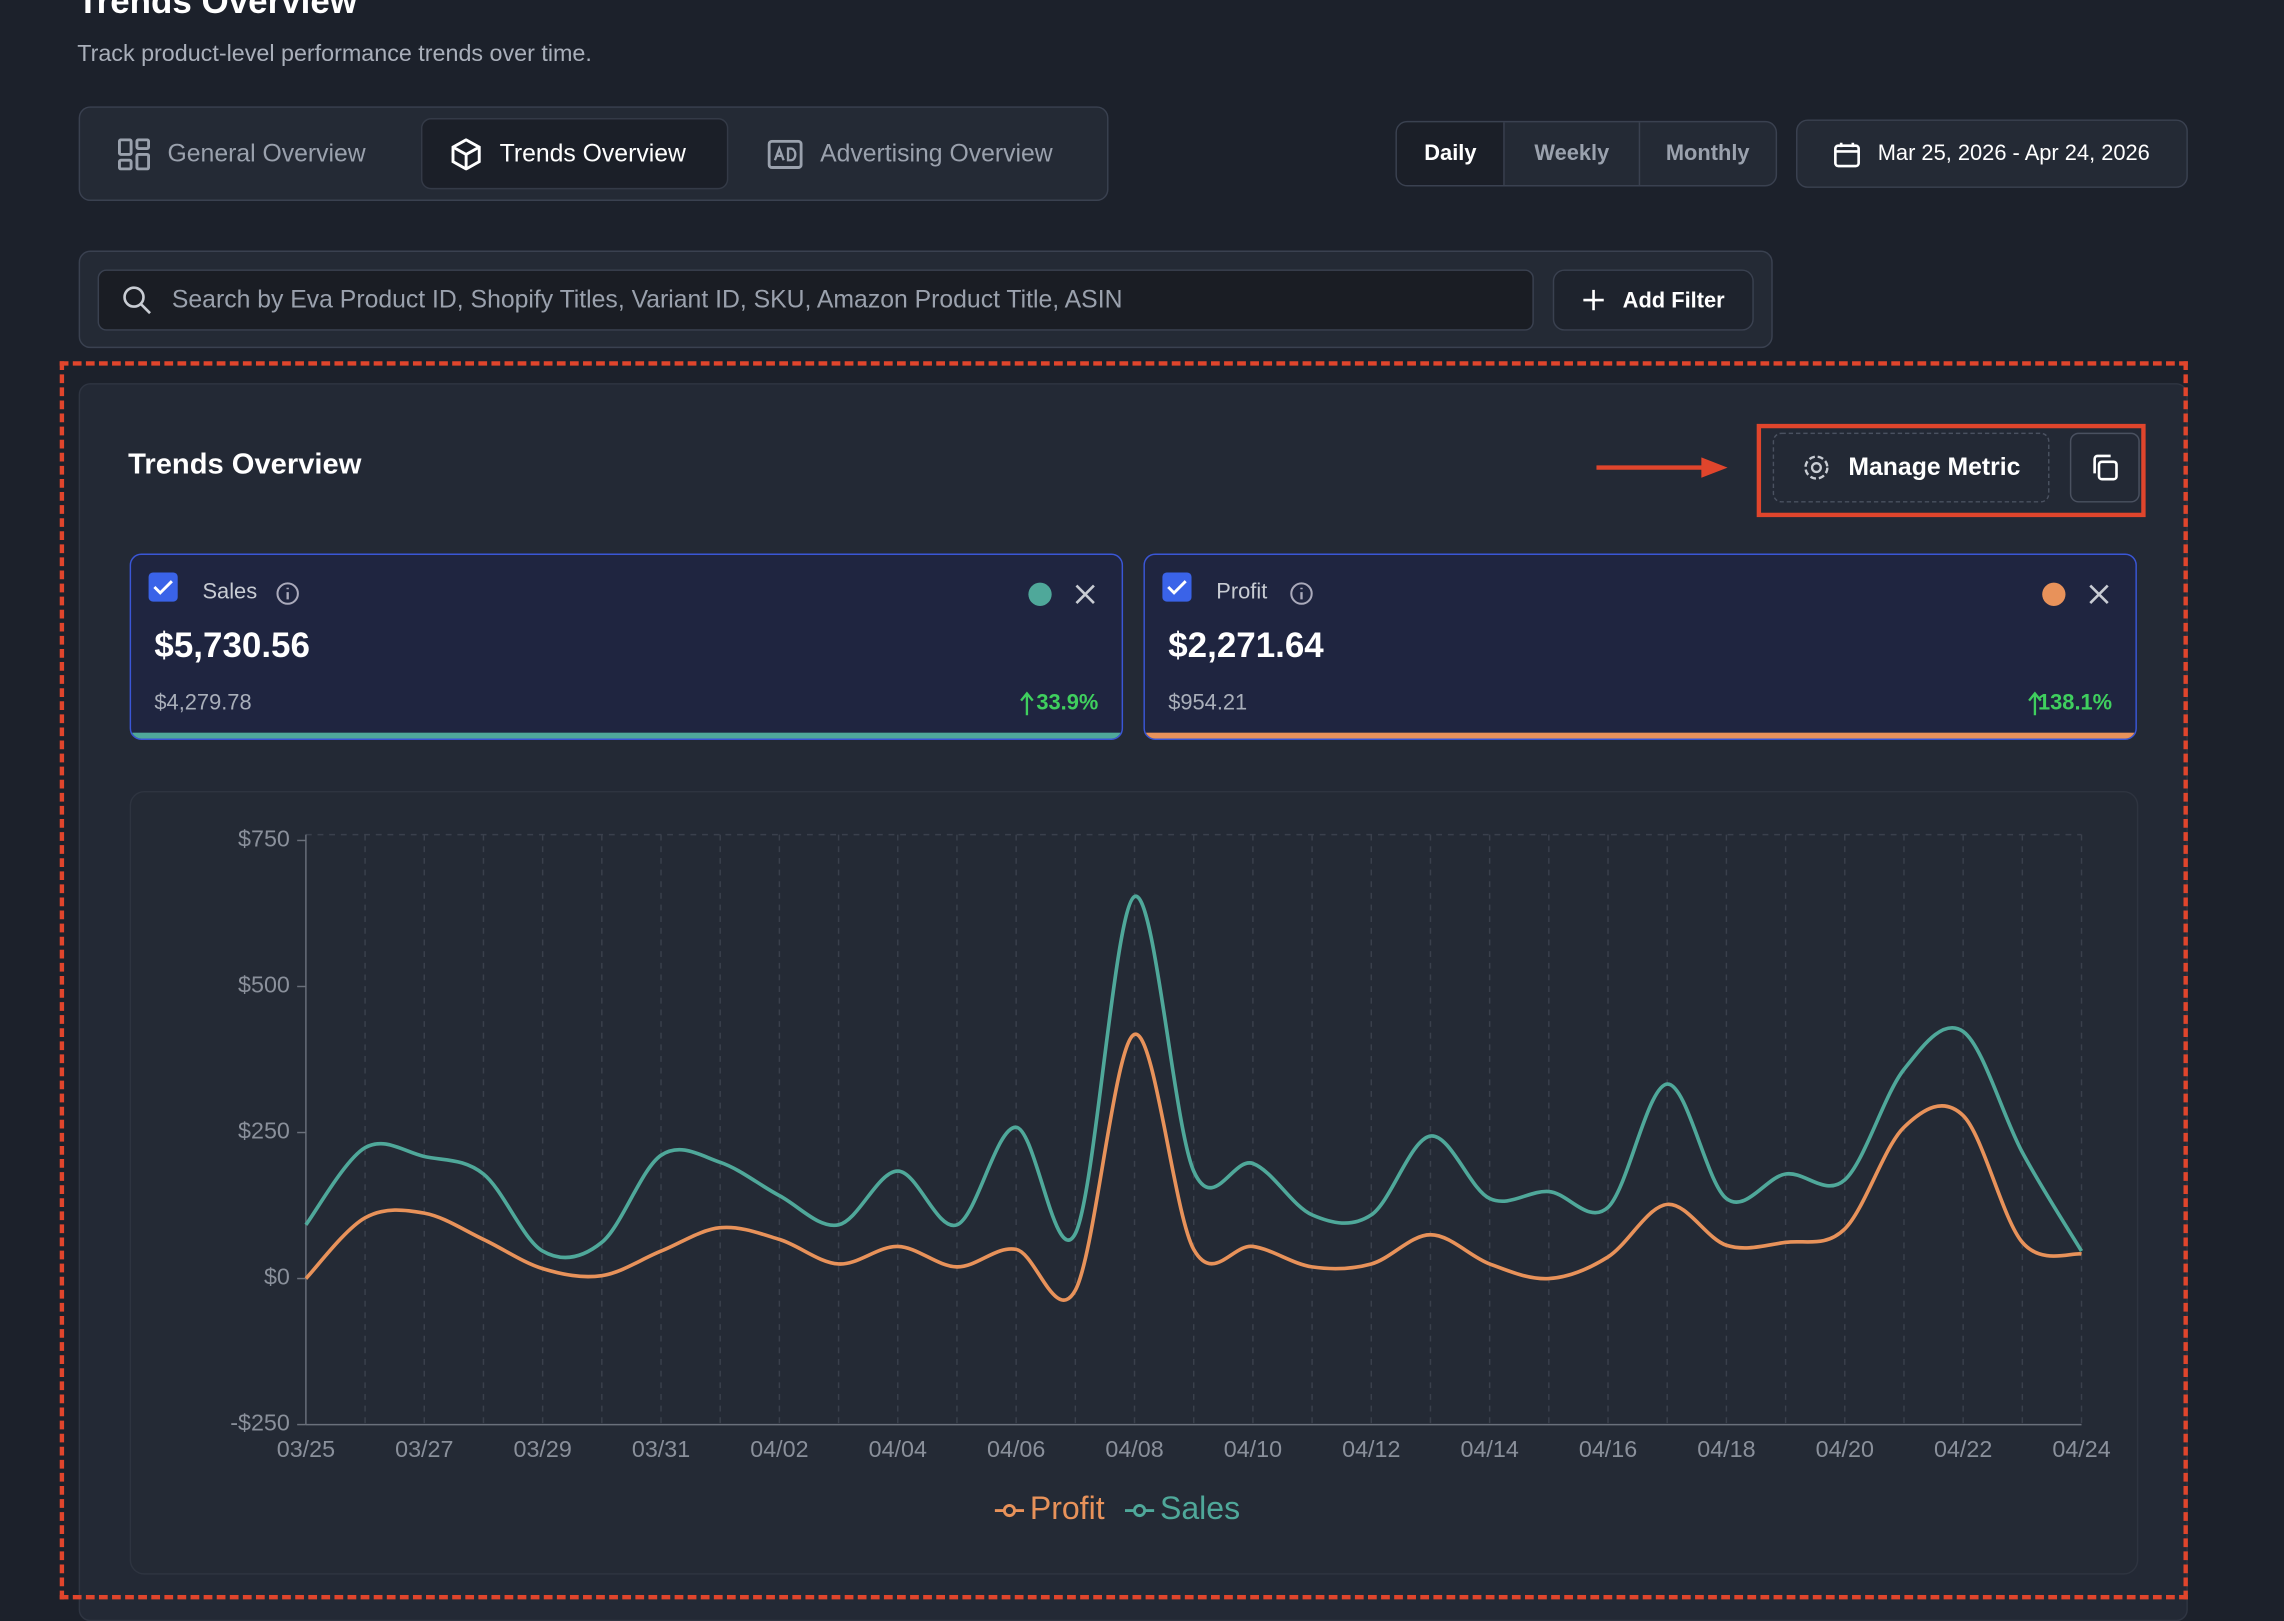 This screenshot has height=1621, width=2284. What do you see at coordinates (1134, 1449) in the screenshot?
I see `x-tick-label: 04/08` at bounding box center [1134, 1449].